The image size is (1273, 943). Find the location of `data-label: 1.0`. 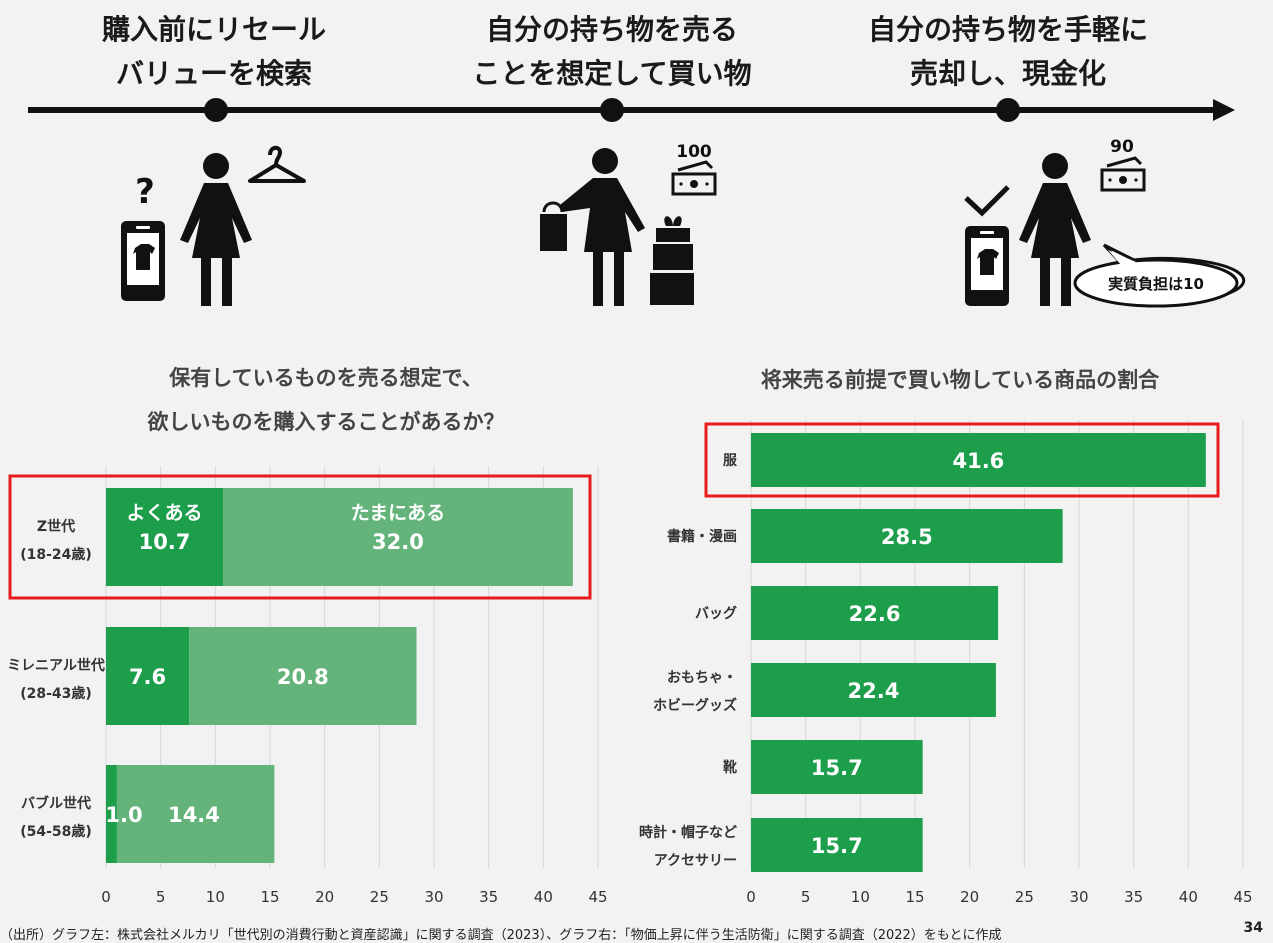

data-label: 1.0 is located at coordinates (123, 815).